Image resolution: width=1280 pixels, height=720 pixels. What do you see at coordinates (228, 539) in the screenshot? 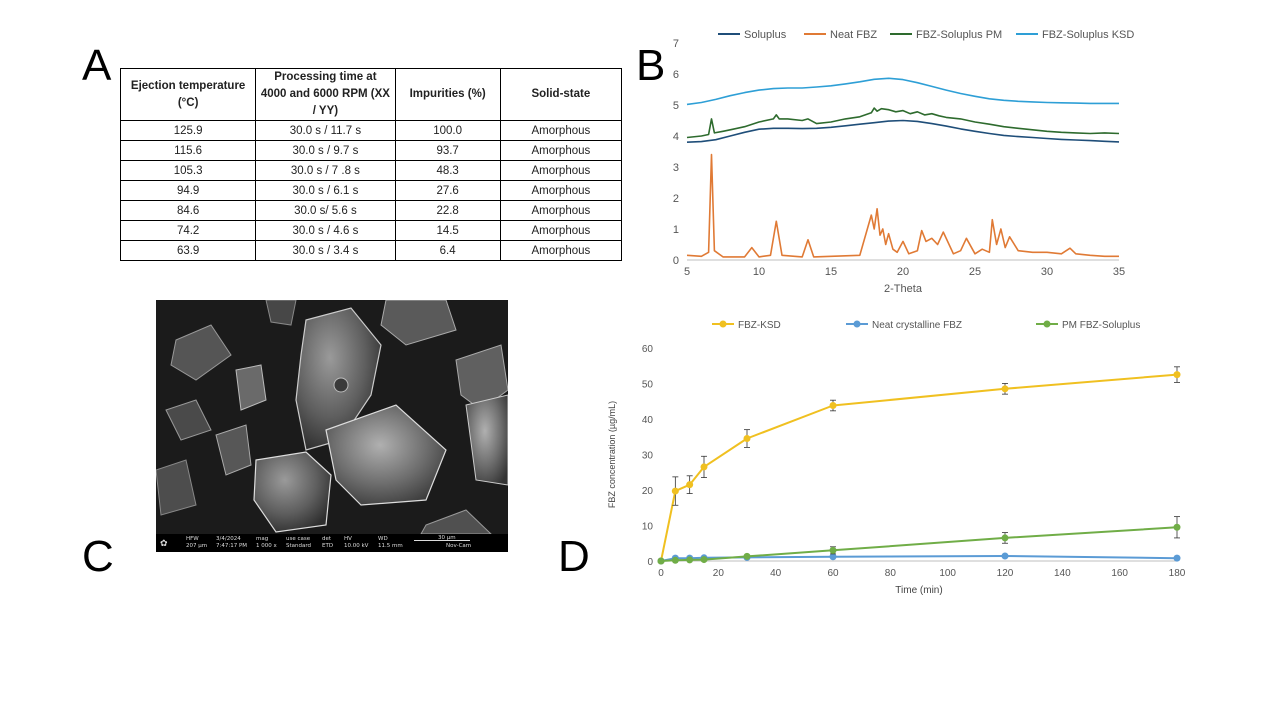
I see `sem-label: 3/4/2024` at bounding box center [228, 539].